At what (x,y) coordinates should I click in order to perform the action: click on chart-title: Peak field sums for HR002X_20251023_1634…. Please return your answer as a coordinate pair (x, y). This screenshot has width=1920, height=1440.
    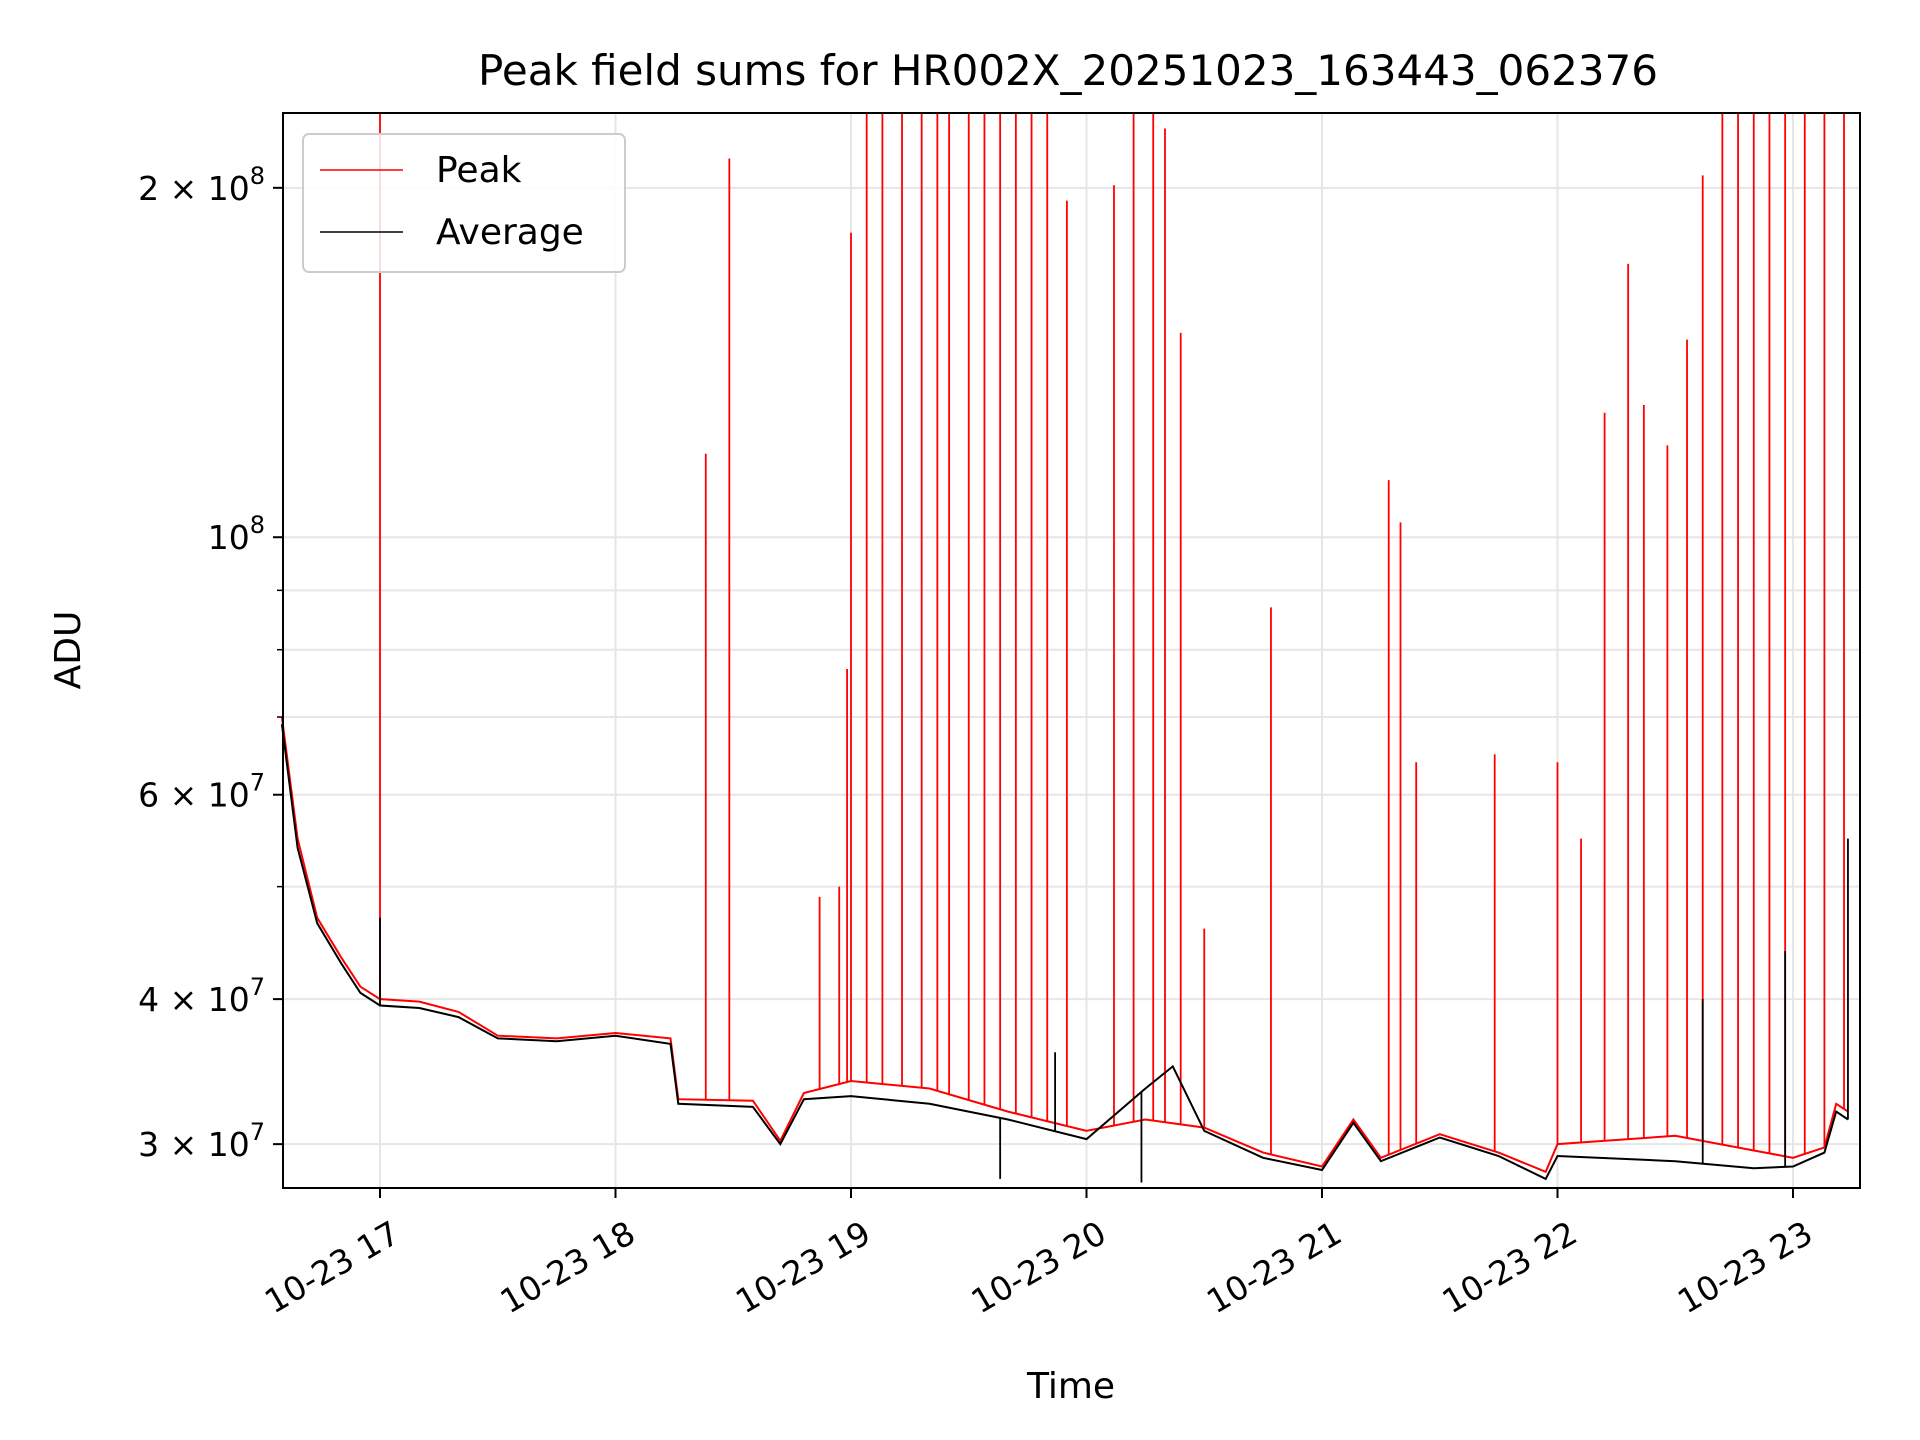
    Looking at the image, I should click on (1068, 70).